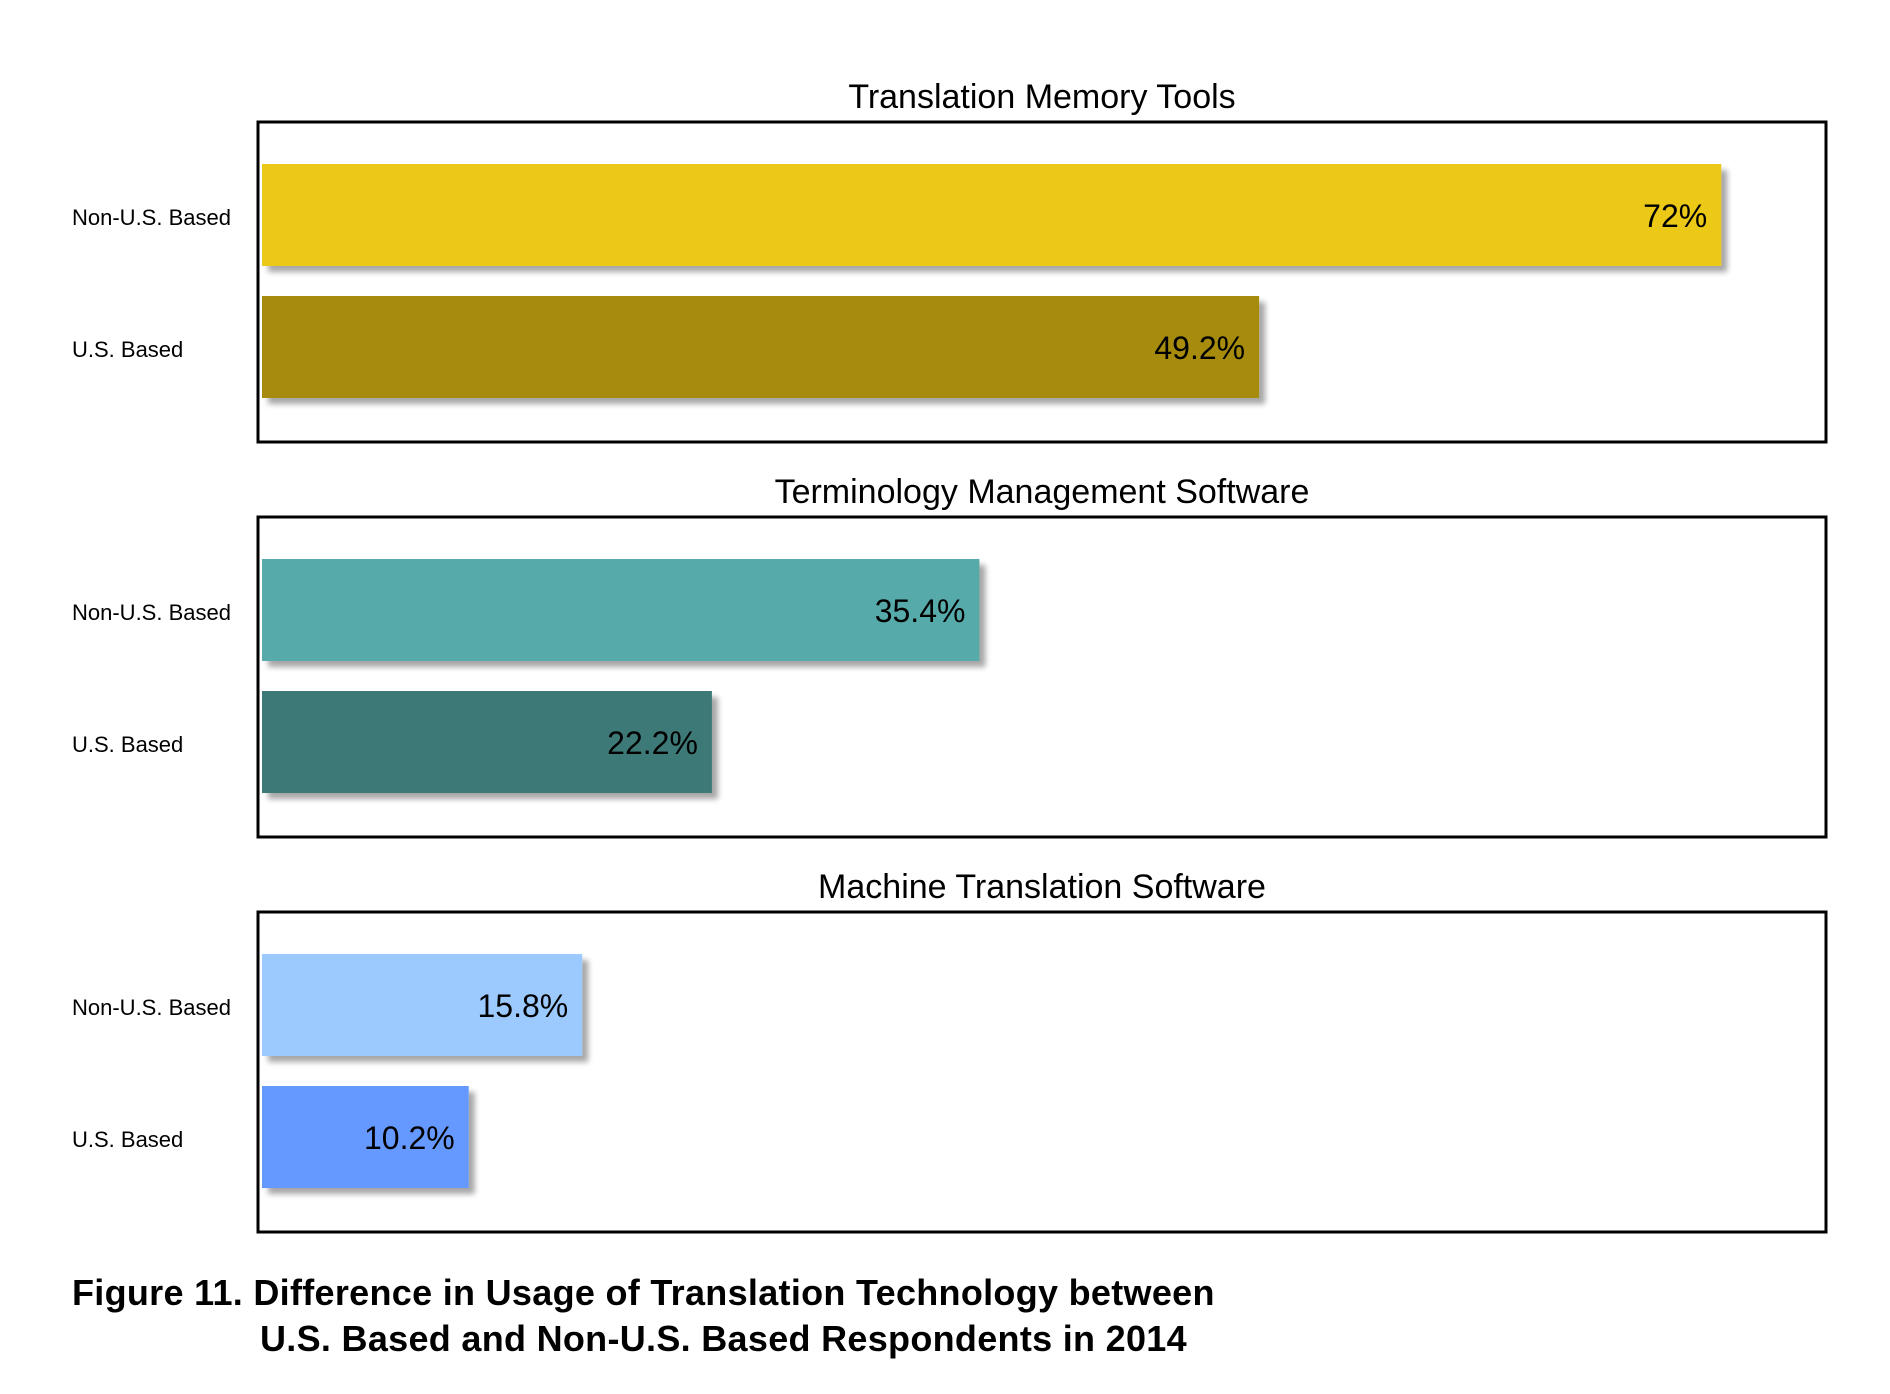 The image size is (1890, 1394). I want to click on panel-title: Translation Memory Tools, so click(1041, 97).